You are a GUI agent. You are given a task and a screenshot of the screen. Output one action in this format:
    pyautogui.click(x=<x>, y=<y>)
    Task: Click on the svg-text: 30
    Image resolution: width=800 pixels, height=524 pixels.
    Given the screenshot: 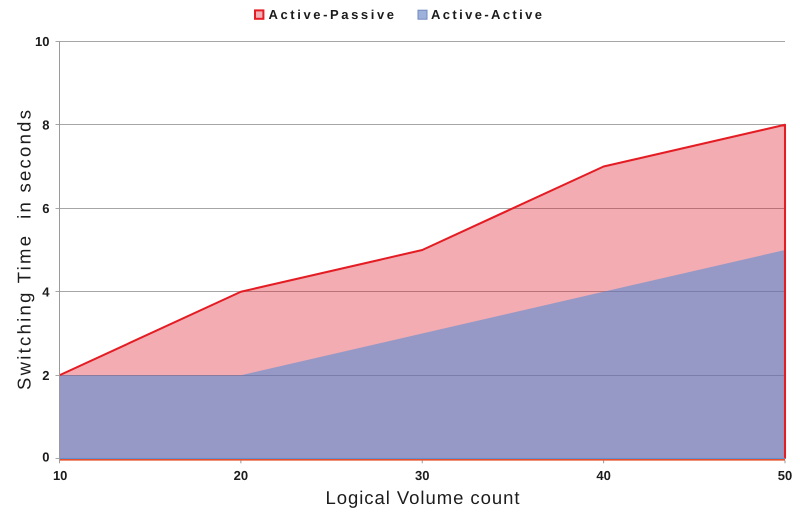 What is the action you would take?
    pyautogui.click(x=422, y=475)
    